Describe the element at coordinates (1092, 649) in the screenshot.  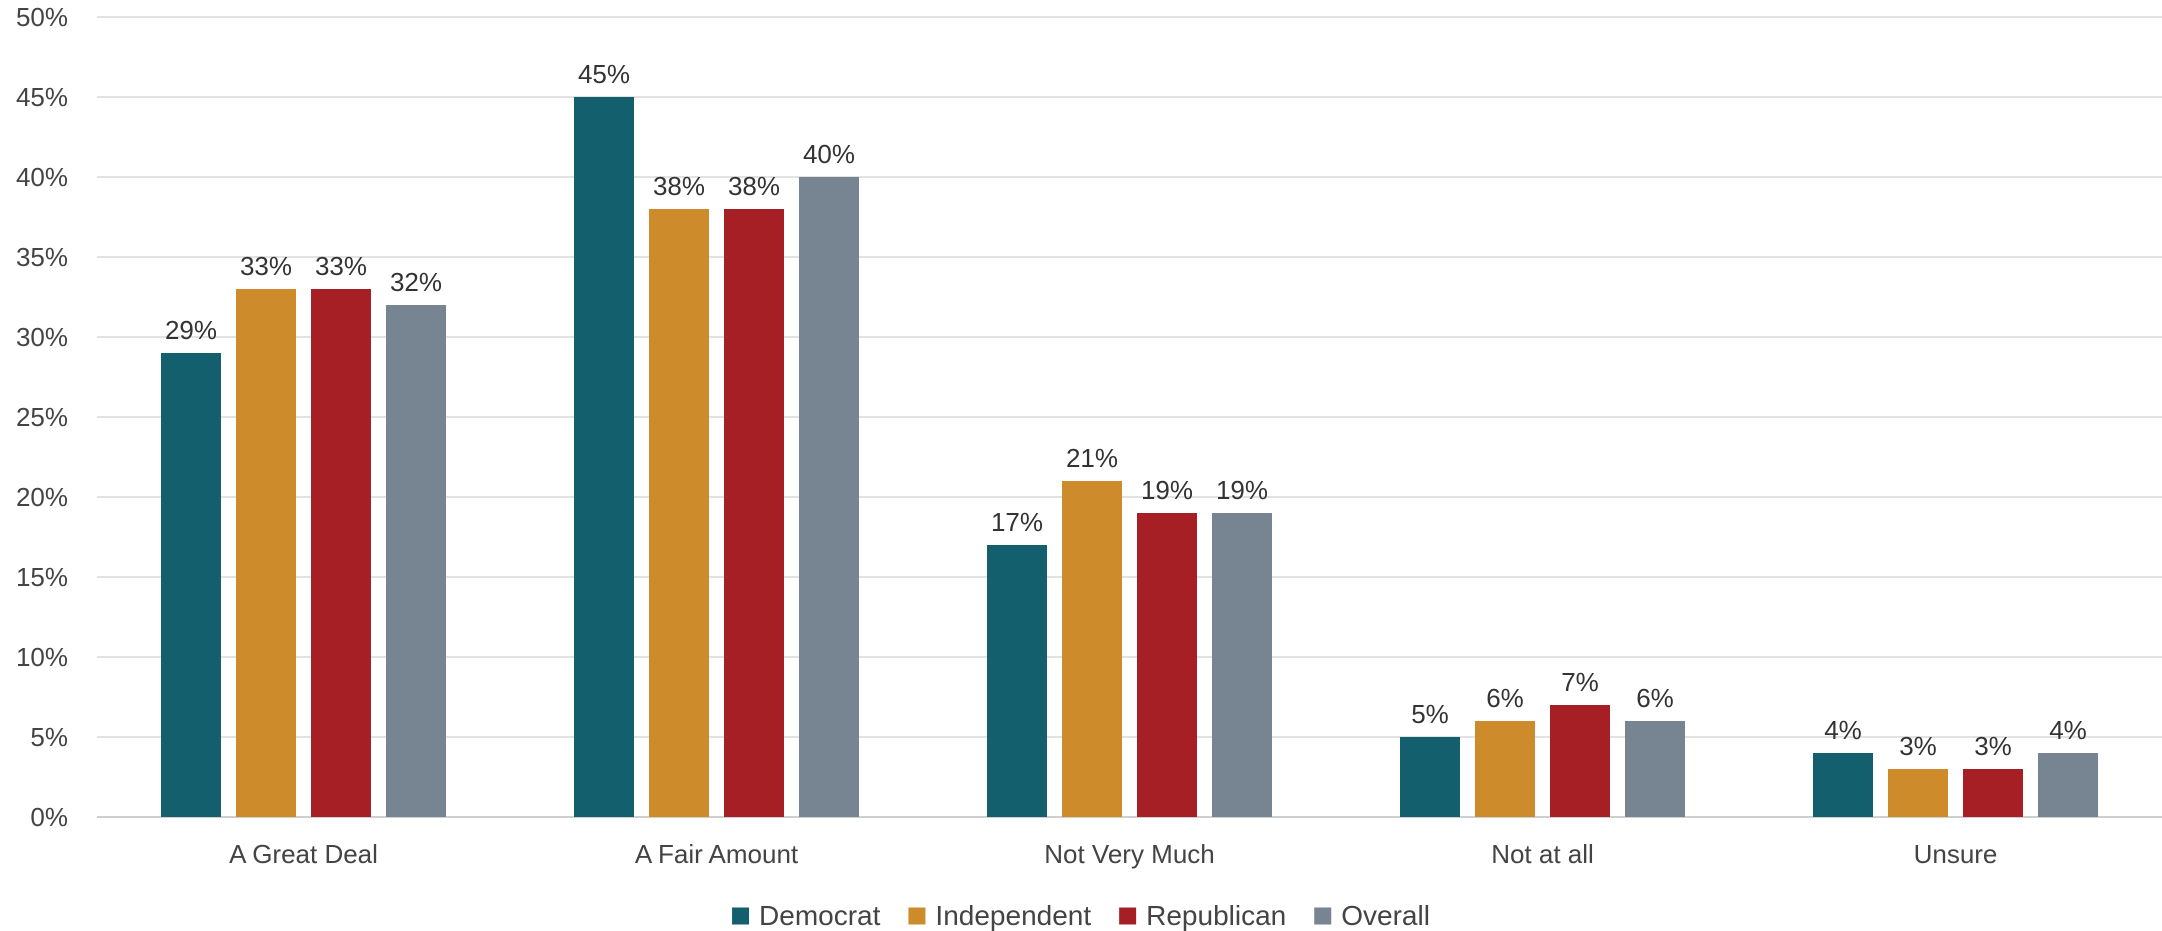
I see `bar-not-very-much-independent` at that location.